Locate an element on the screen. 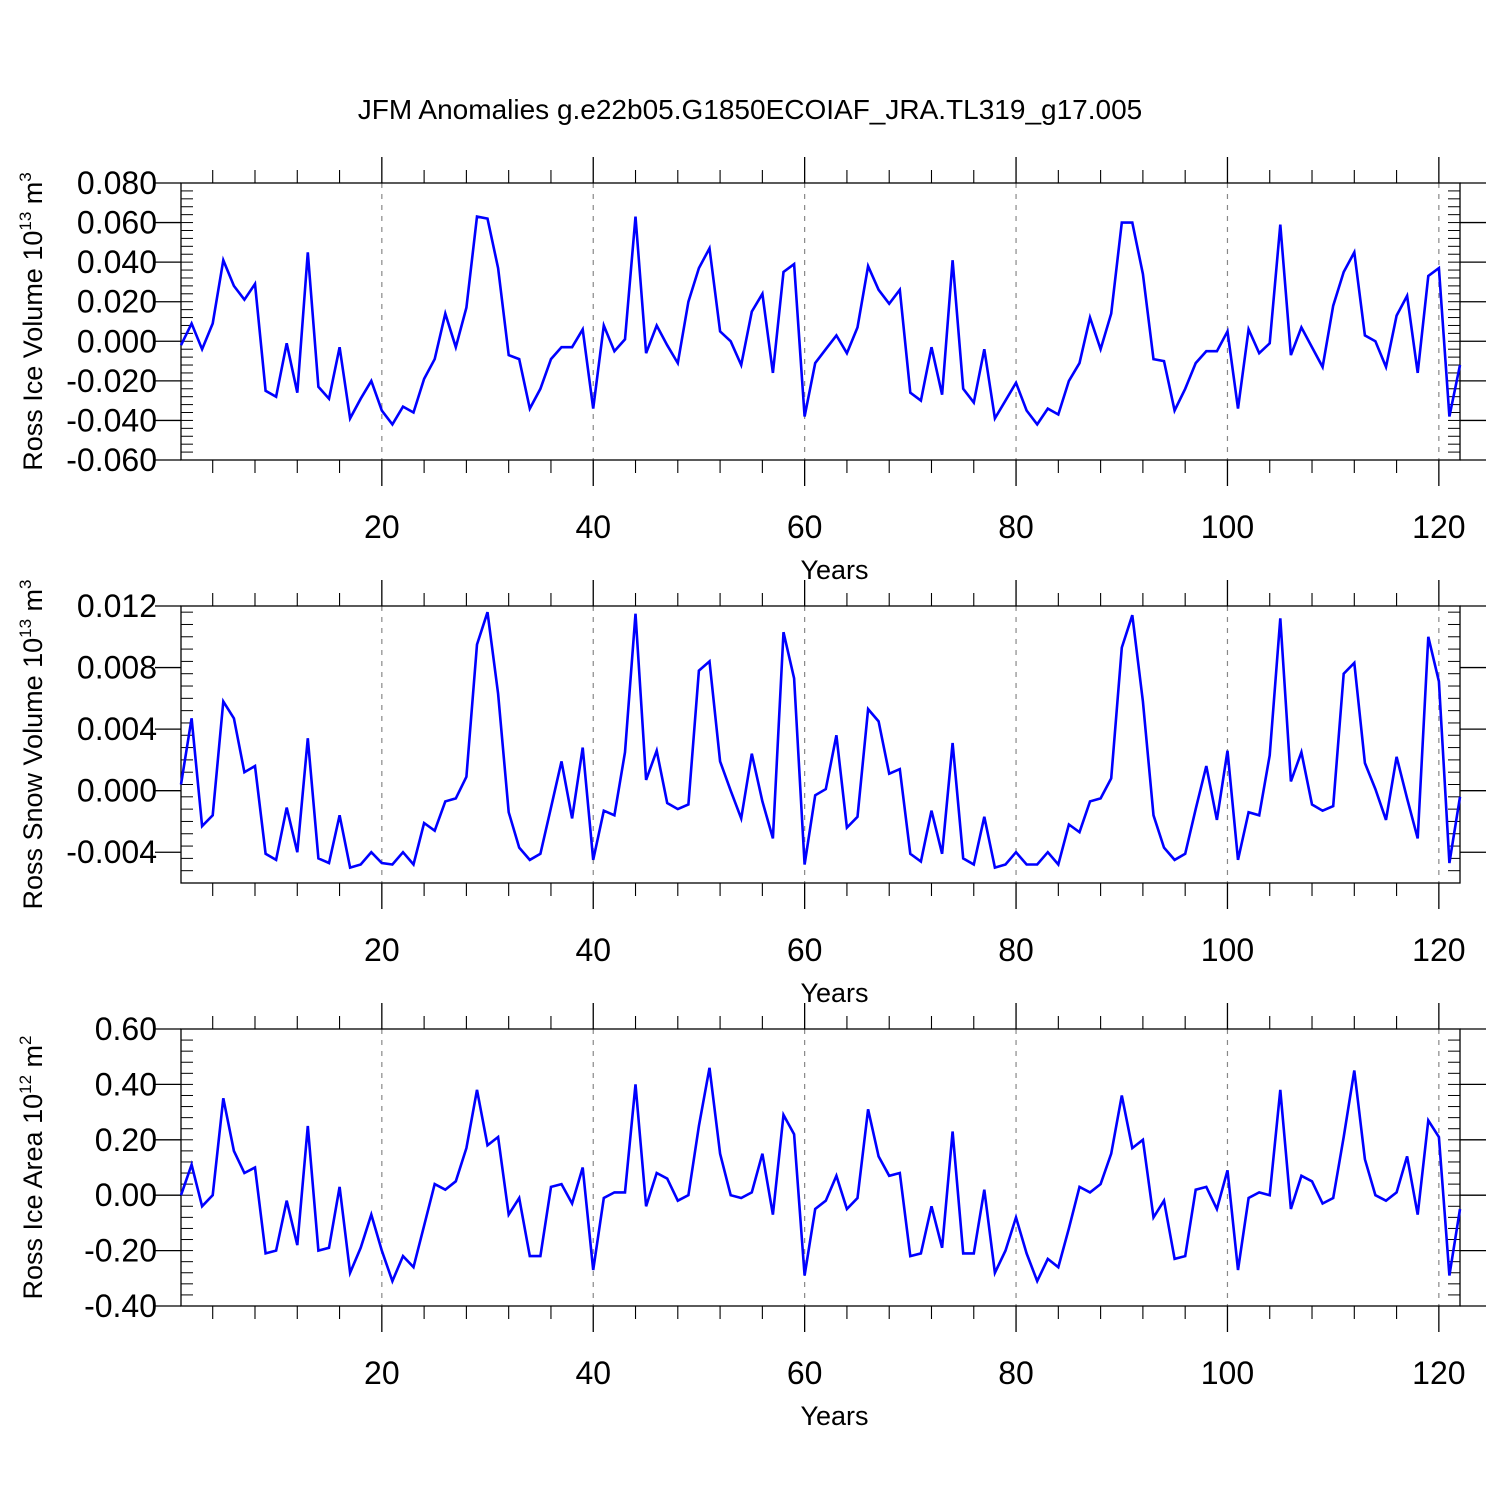 Image resolution: width=1500 pixels, height=1500 pixels. y-tick-label: 0.40 is located at coordinates (126, 1084).